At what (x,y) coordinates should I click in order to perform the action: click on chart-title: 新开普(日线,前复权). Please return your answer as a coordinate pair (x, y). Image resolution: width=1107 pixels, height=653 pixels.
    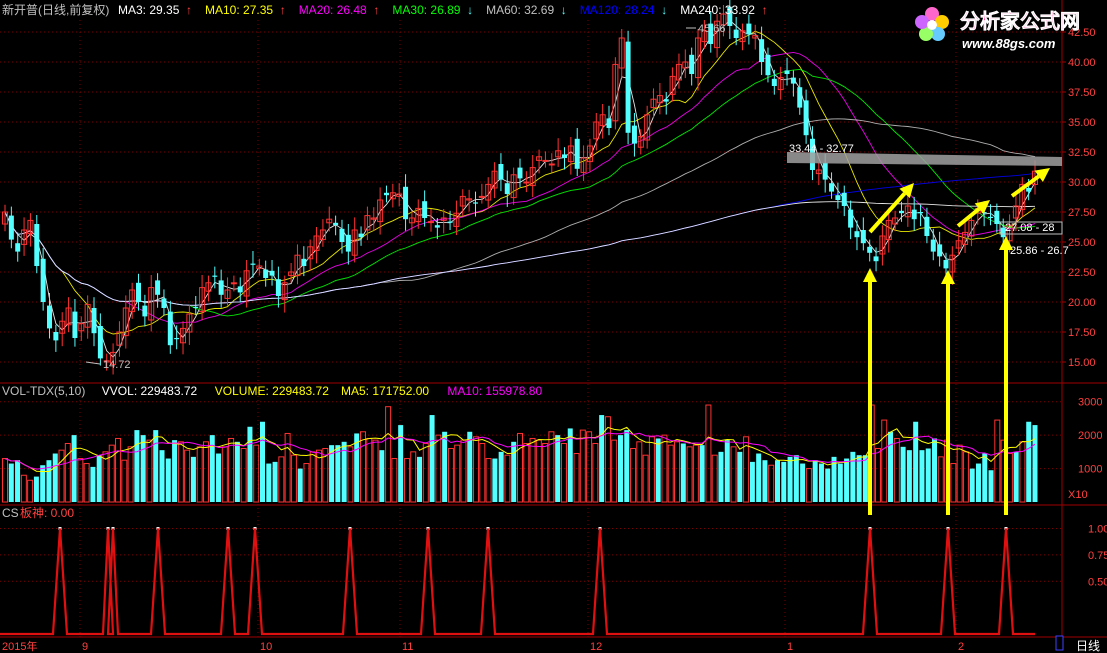
    Looking at the image, I should click on (55, 9).